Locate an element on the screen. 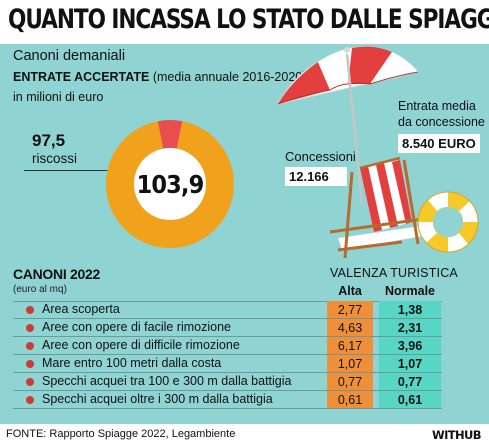 This screenshot has width=489, height=443. donut-total-label: 103,9 is located at coordinates (170, 184).